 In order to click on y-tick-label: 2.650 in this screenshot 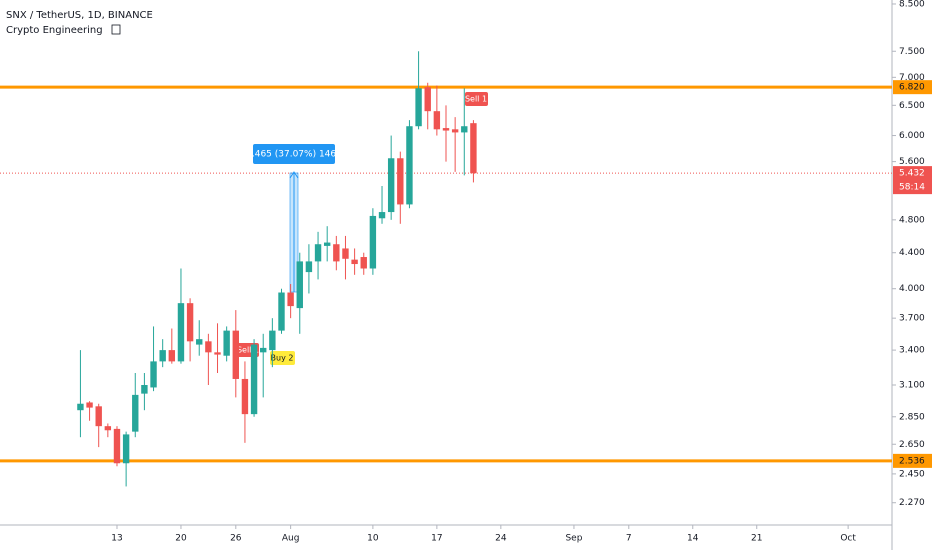, I will do `click(912, 445)`.